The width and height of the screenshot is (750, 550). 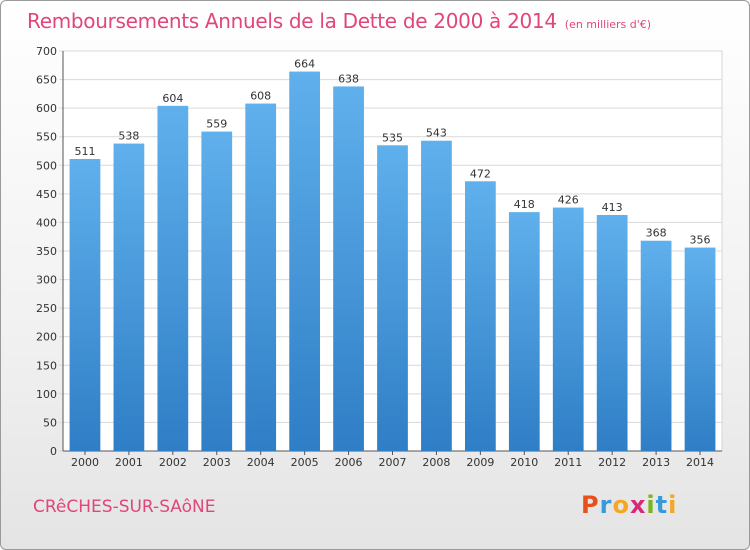 What do you see at coordinates (53, 451) in the screenshot?
I see `y-tick-label: 0` at bounding box center [53, 451].